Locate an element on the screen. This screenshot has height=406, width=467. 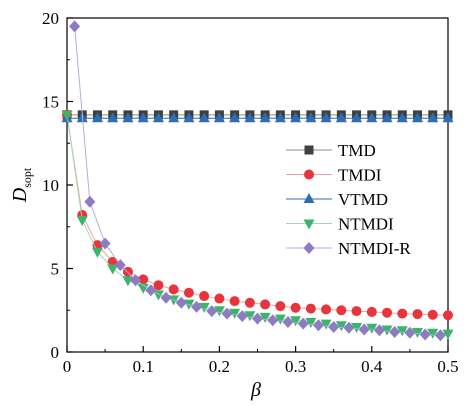
x-tick-label: 0.2 is located at coordinates (219, 366).